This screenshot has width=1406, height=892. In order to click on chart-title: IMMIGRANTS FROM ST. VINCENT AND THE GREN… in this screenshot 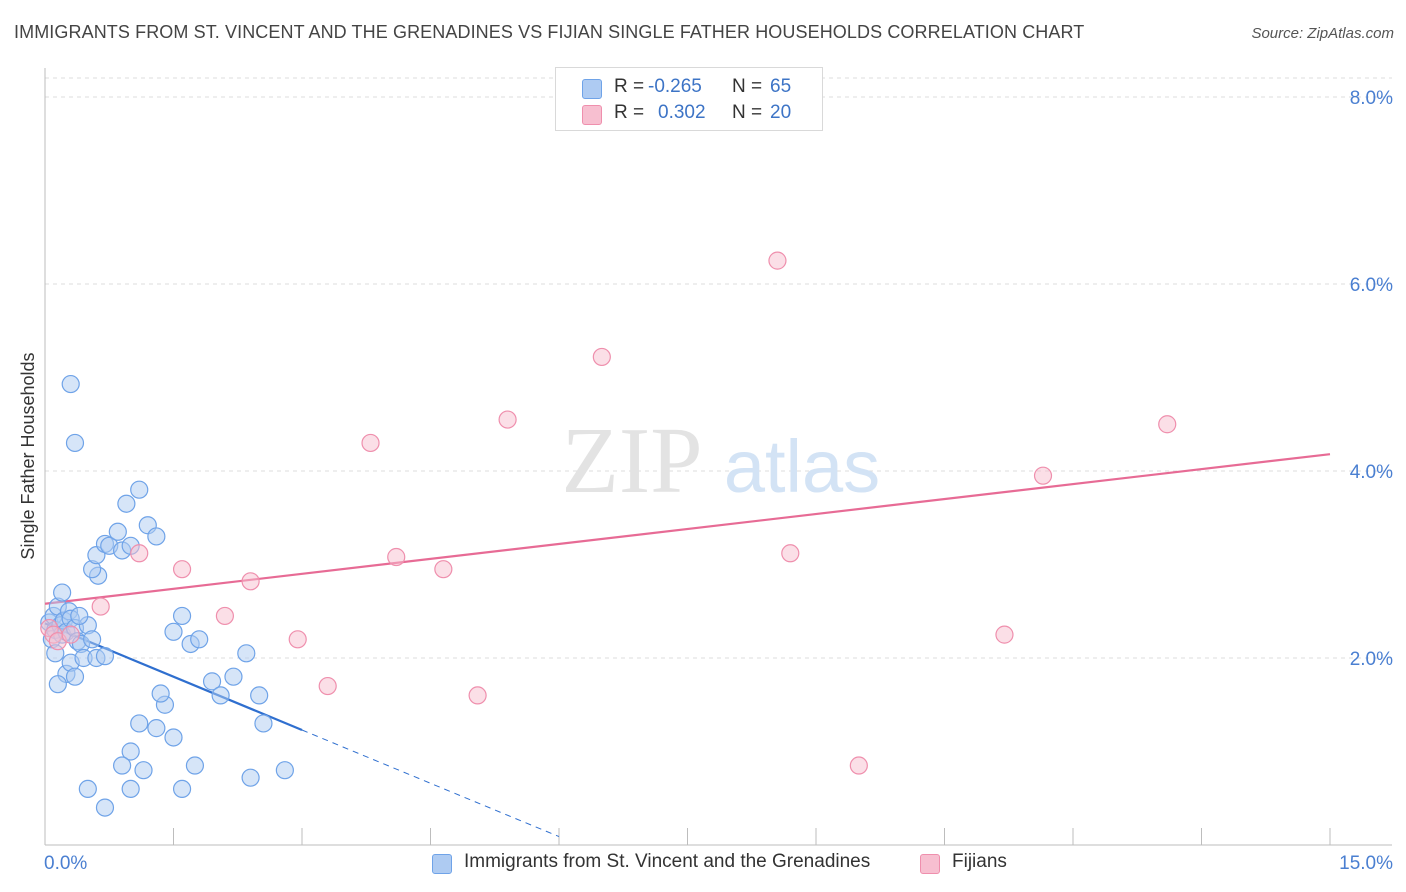, I will do `click(549, 32)`.